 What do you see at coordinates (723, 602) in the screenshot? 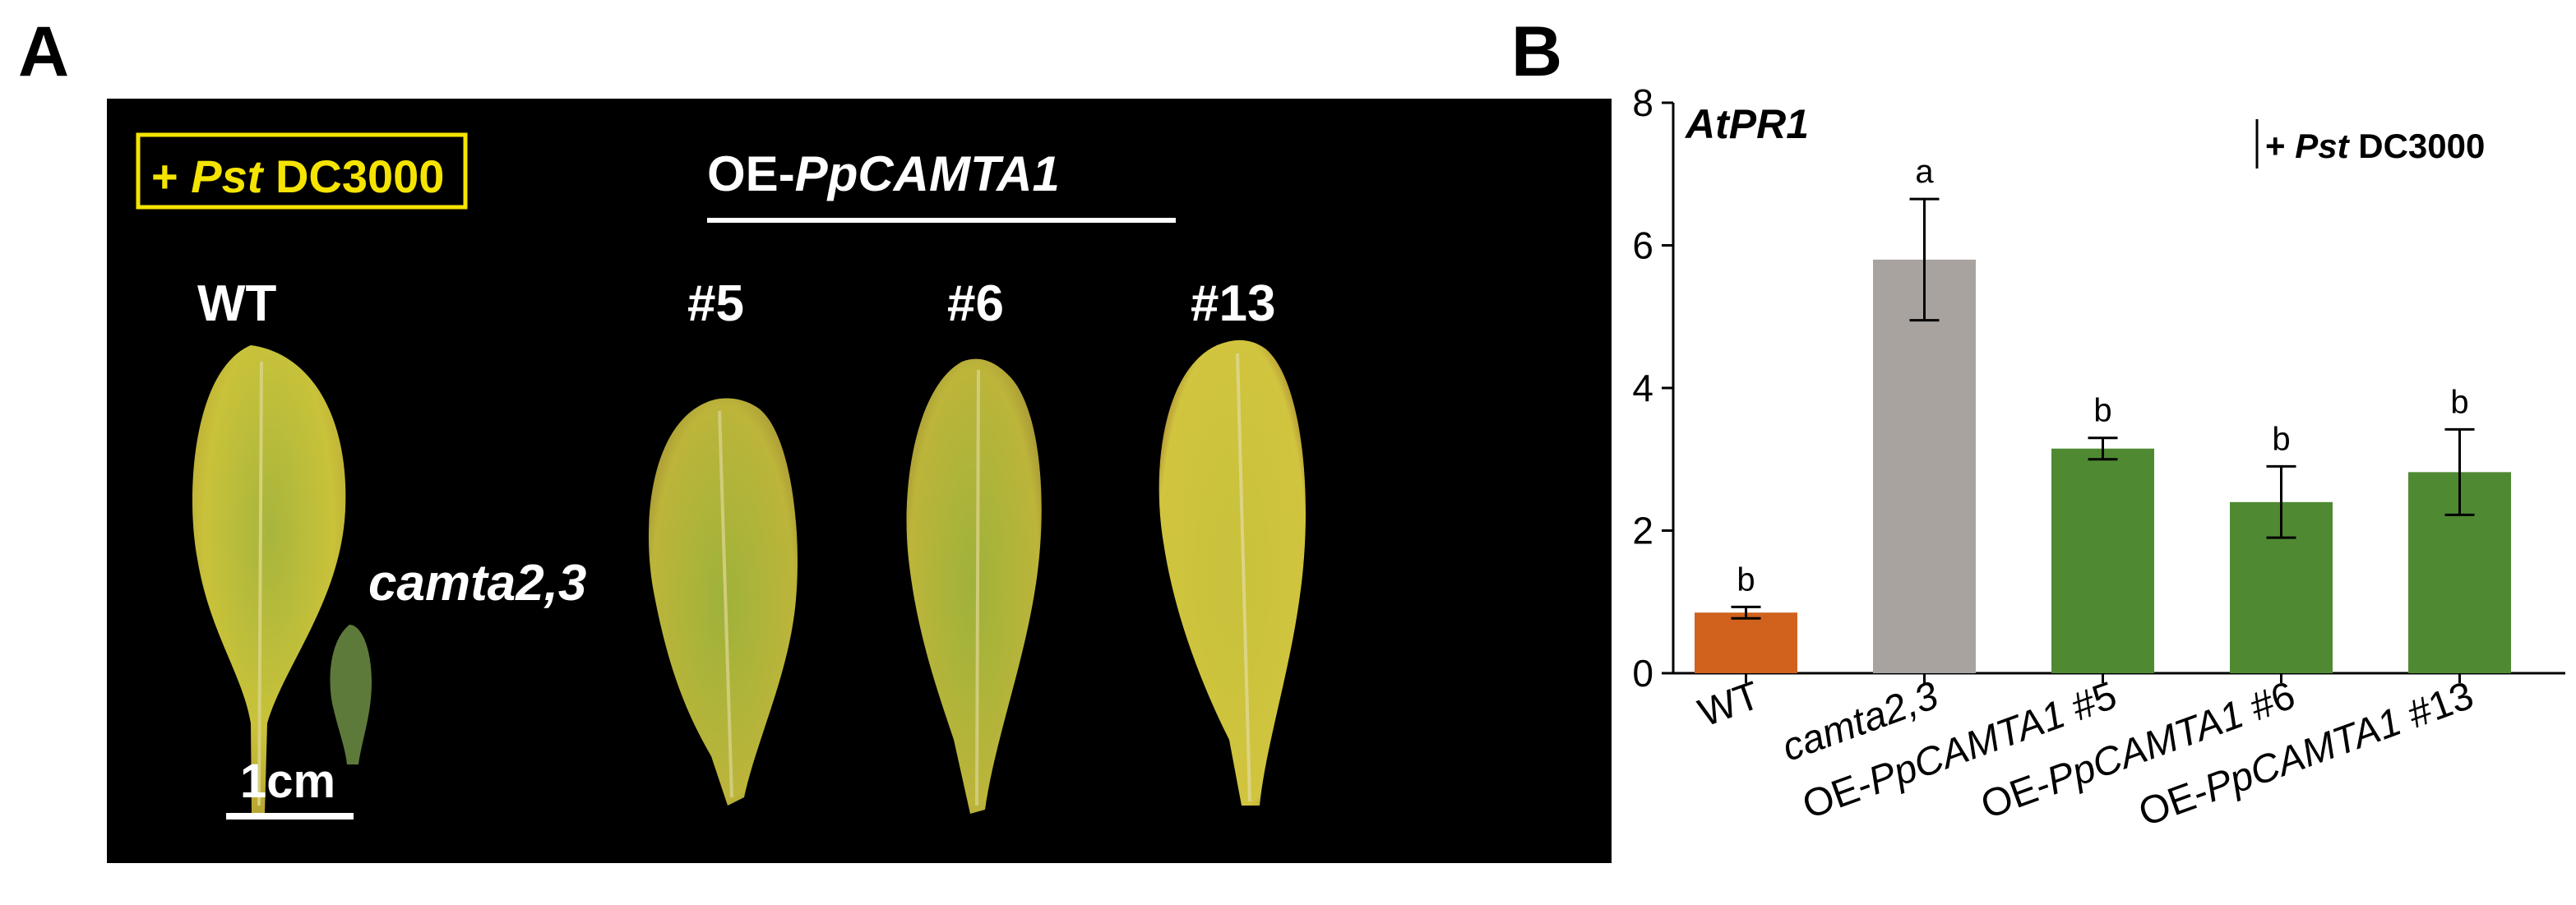
I see `leaf-oe5` at bounding box center [723, 602].